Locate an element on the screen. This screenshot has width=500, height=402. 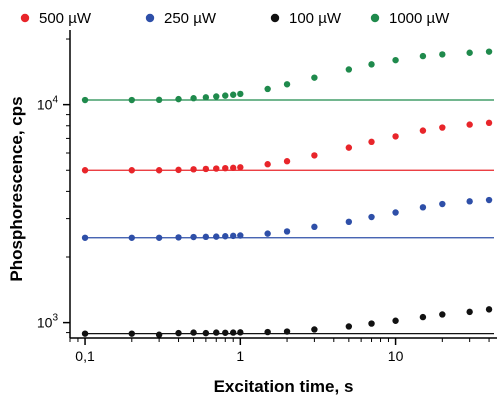
legend-label: 250 µW is located at coordinates (190, 18).